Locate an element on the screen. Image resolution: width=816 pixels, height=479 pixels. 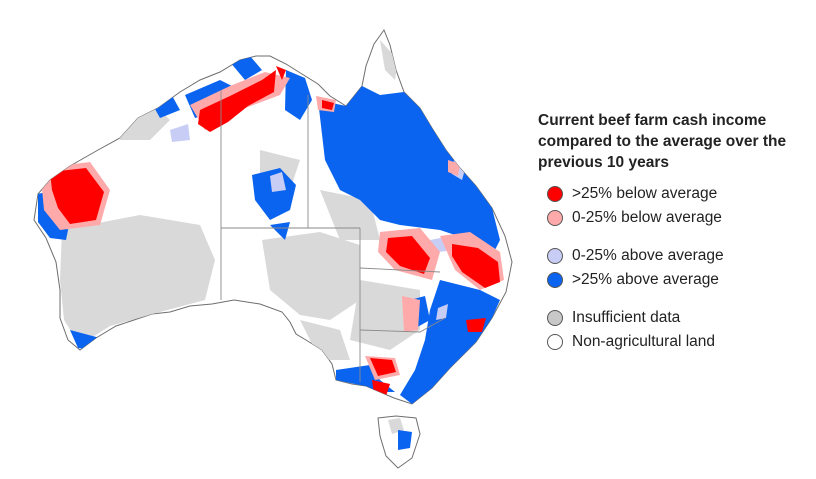
legend-item-strong-below: >25% below average is located at coordinates (675, 193).